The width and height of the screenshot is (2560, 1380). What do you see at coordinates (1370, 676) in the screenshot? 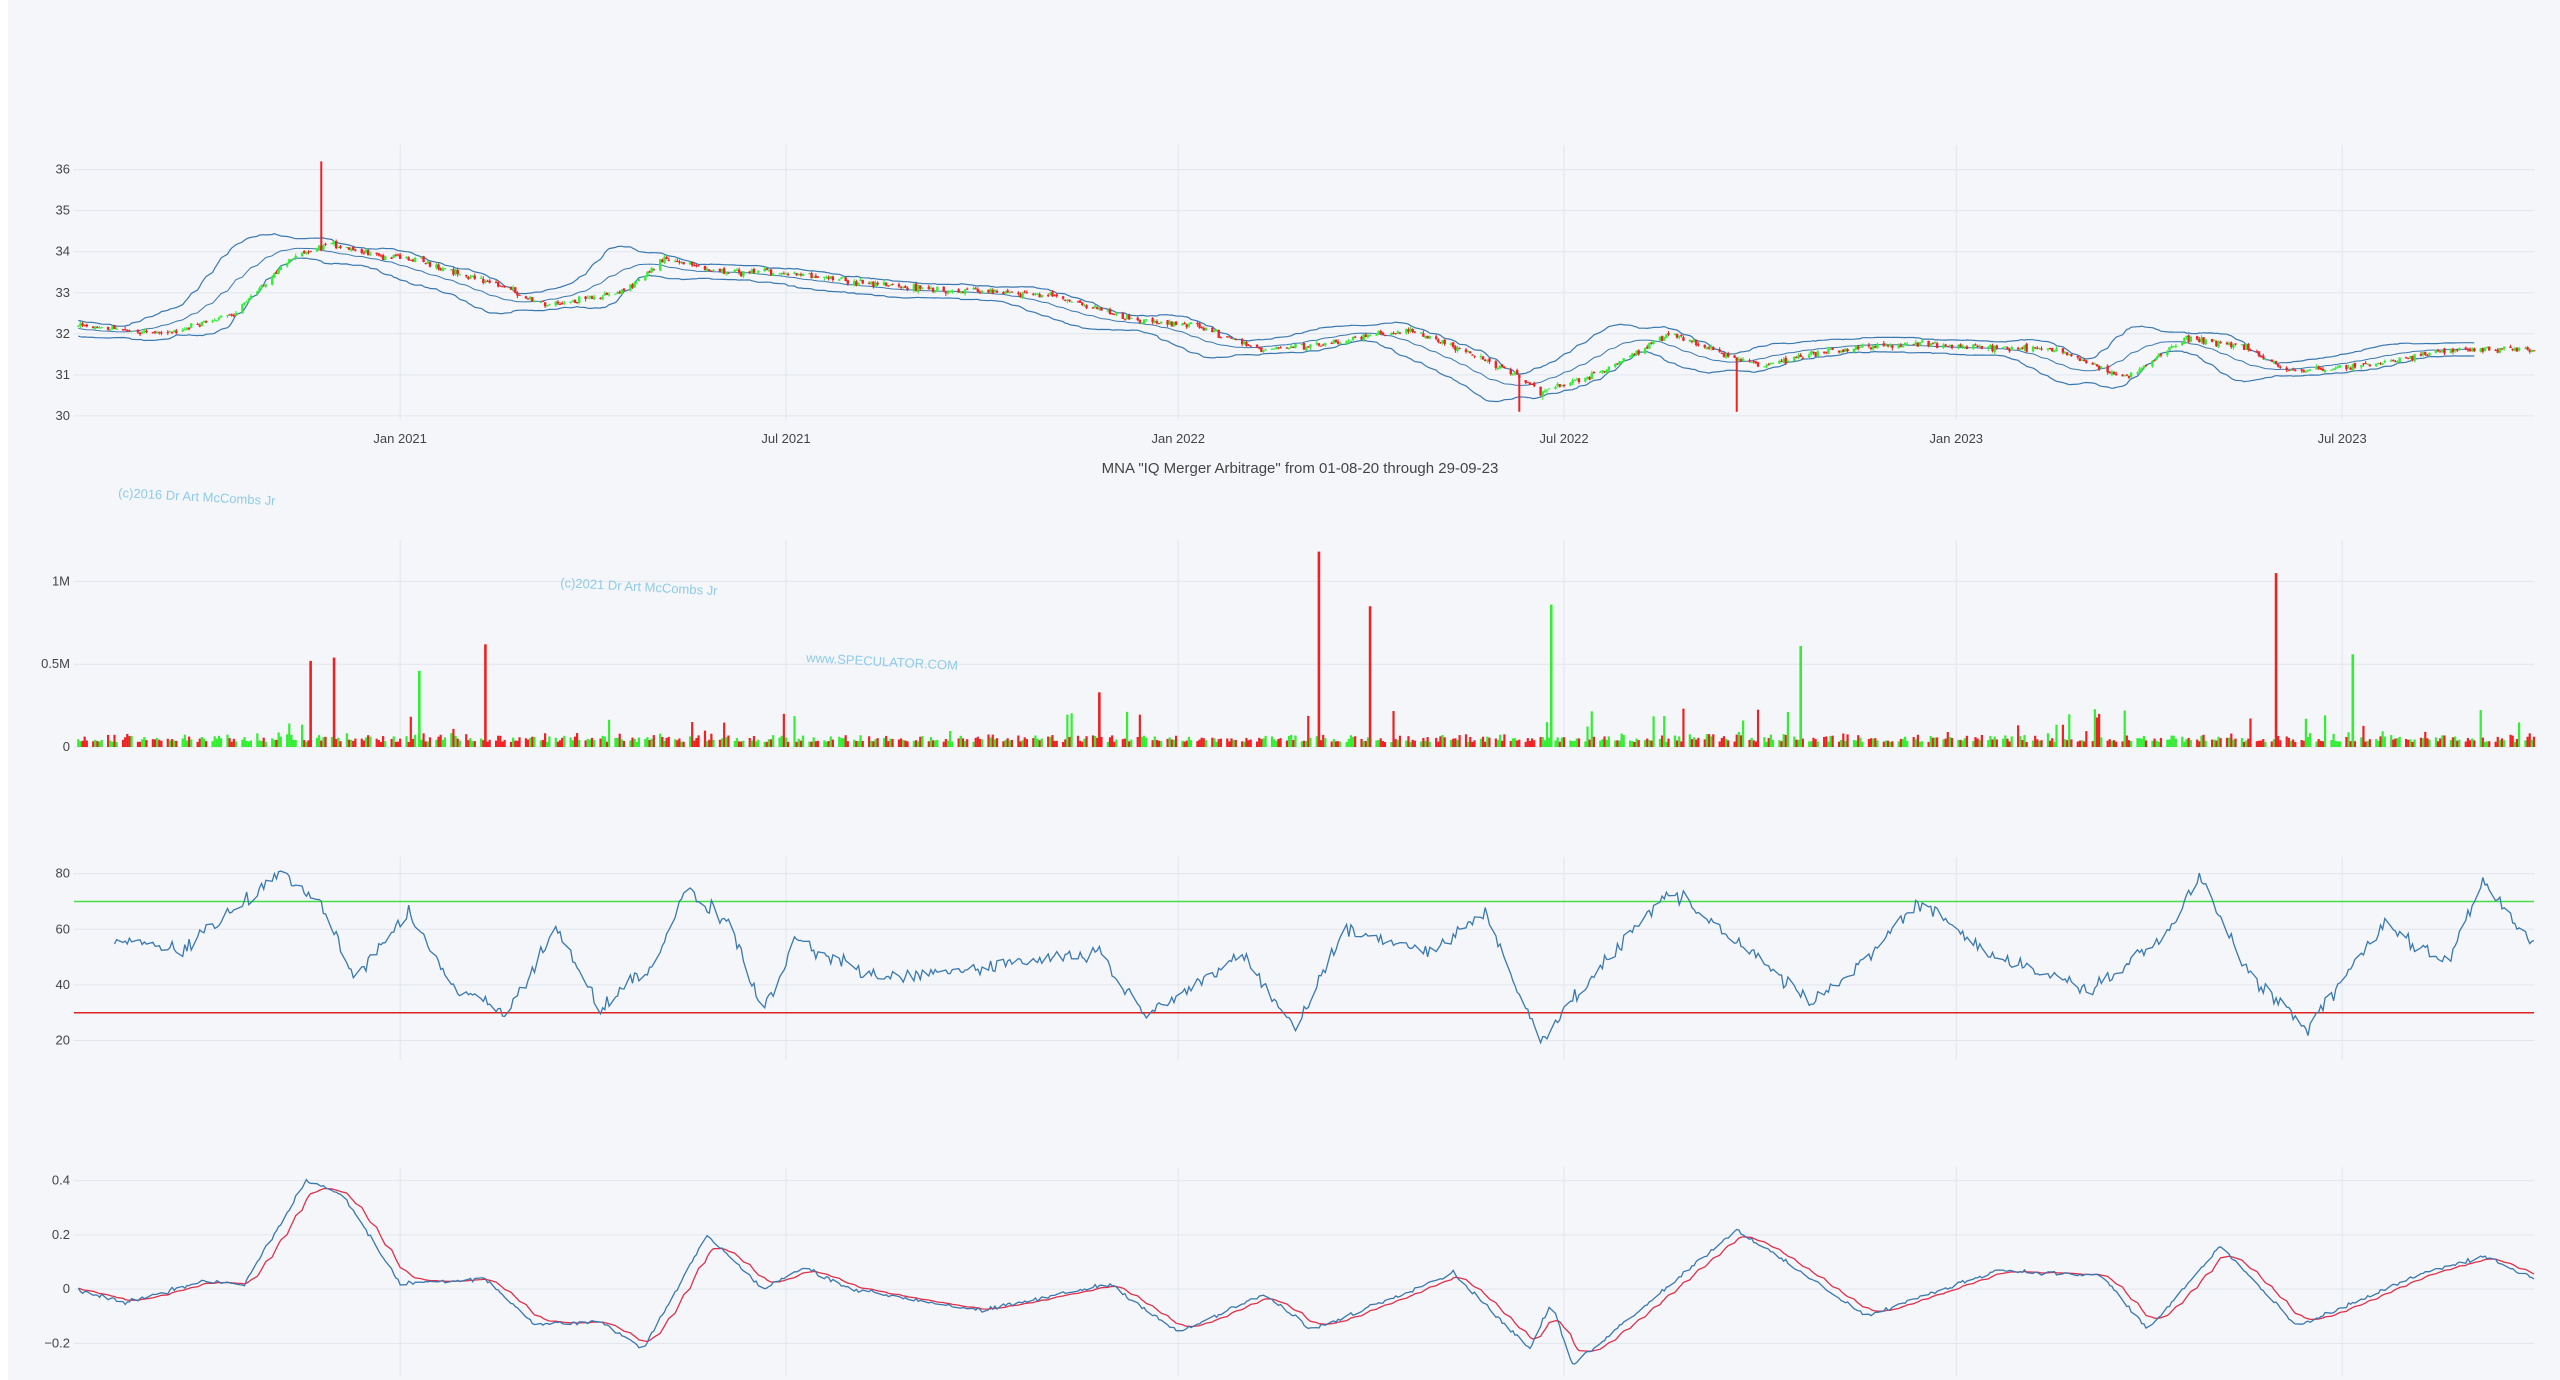
I see `volume-bar-peak` at bounding box center [1370, 676].